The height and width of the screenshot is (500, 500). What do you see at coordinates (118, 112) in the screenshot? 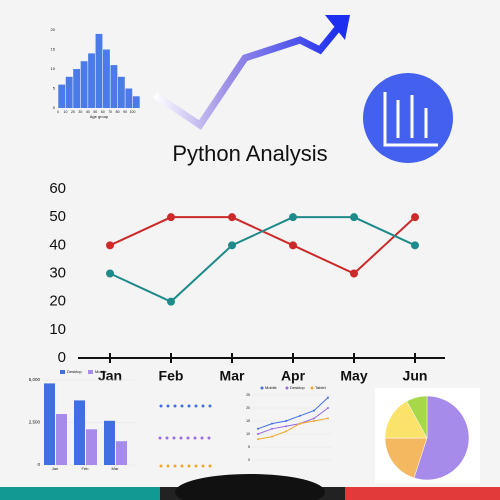
I see `x-tick-label: 80` at bounding box center [118, 112].